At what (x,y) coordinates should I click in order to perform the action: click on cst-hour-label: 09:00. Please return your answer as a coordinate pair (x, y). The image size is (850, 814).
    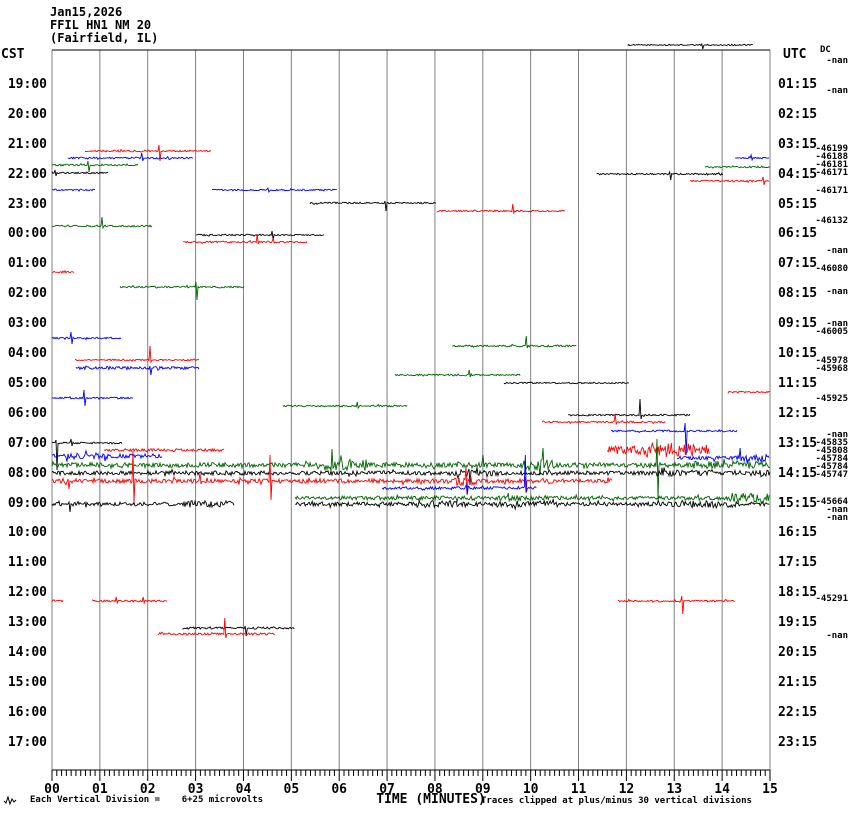
    Looking at the image, I should click on (27, 503).